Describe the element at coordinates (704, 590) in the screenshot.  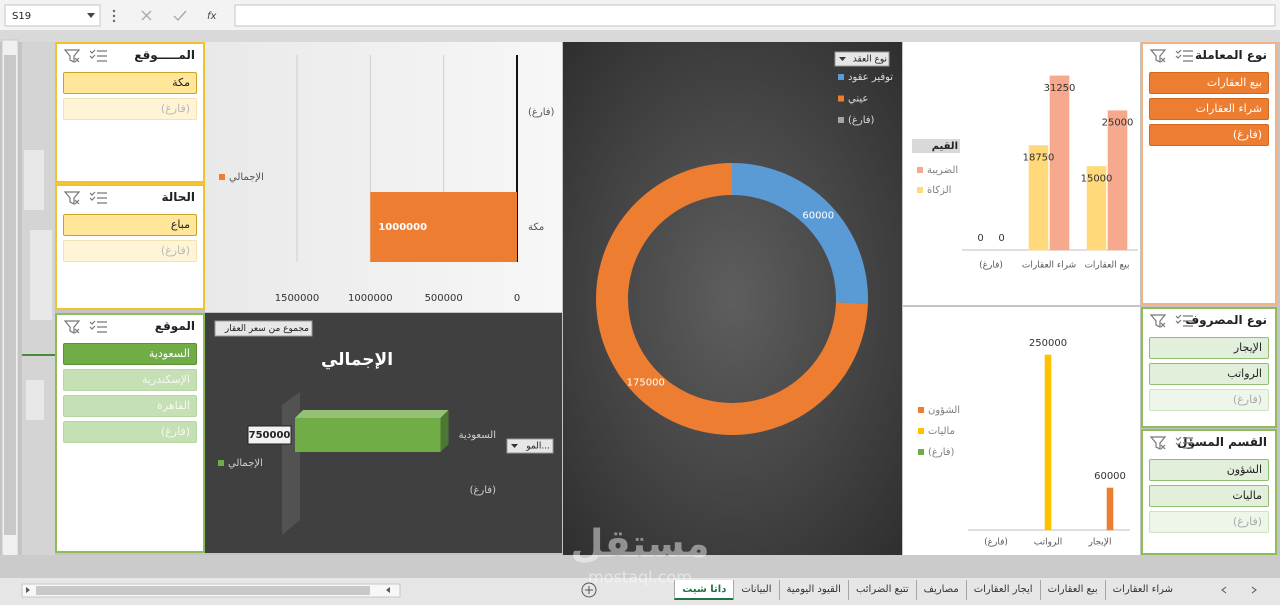
I see `sheet-tab: داتا شيت` at that location.